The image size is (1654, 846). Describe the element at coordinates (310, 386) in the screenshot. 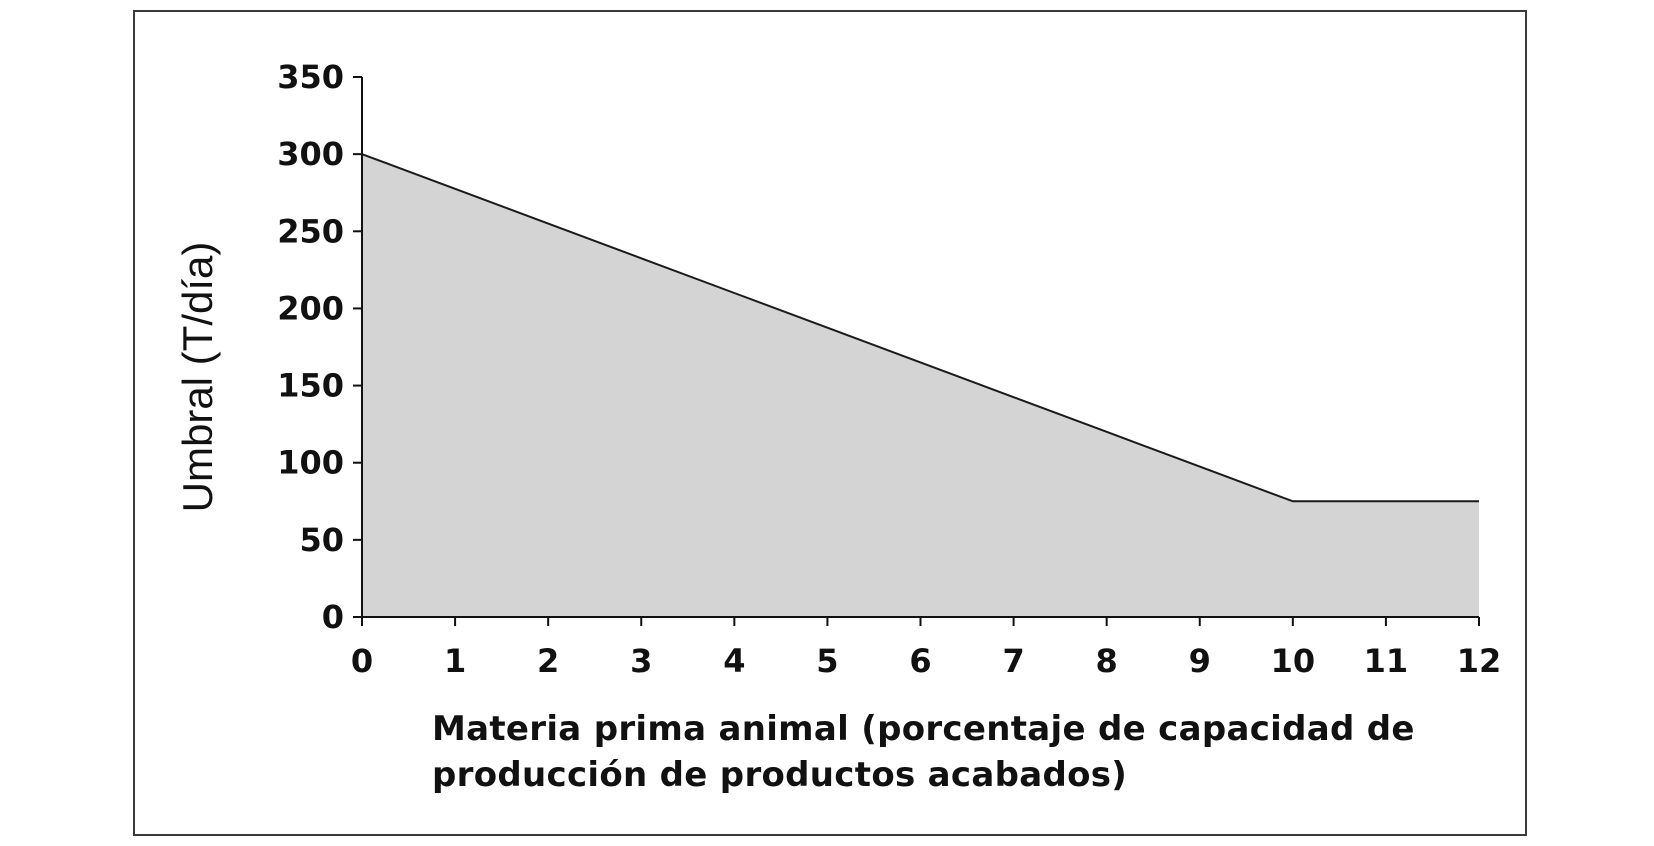

I see `y-tick-label: 150` at that location.